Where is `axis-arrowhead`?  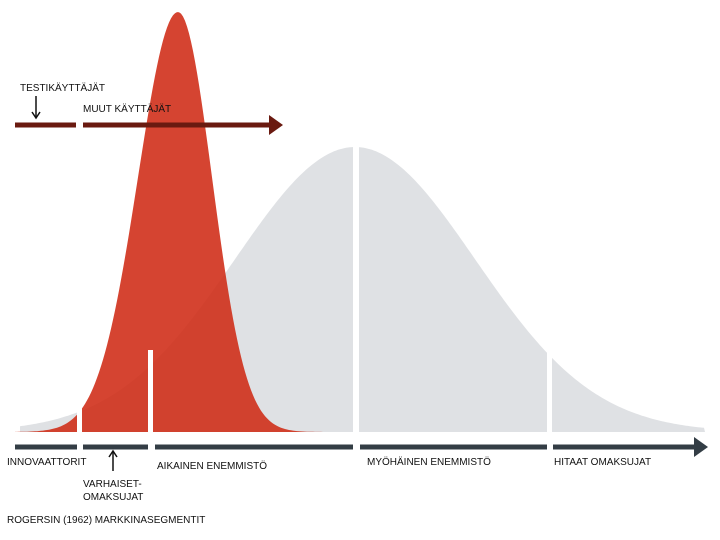
axis-arrowhead is located at coordinates (701, 447).